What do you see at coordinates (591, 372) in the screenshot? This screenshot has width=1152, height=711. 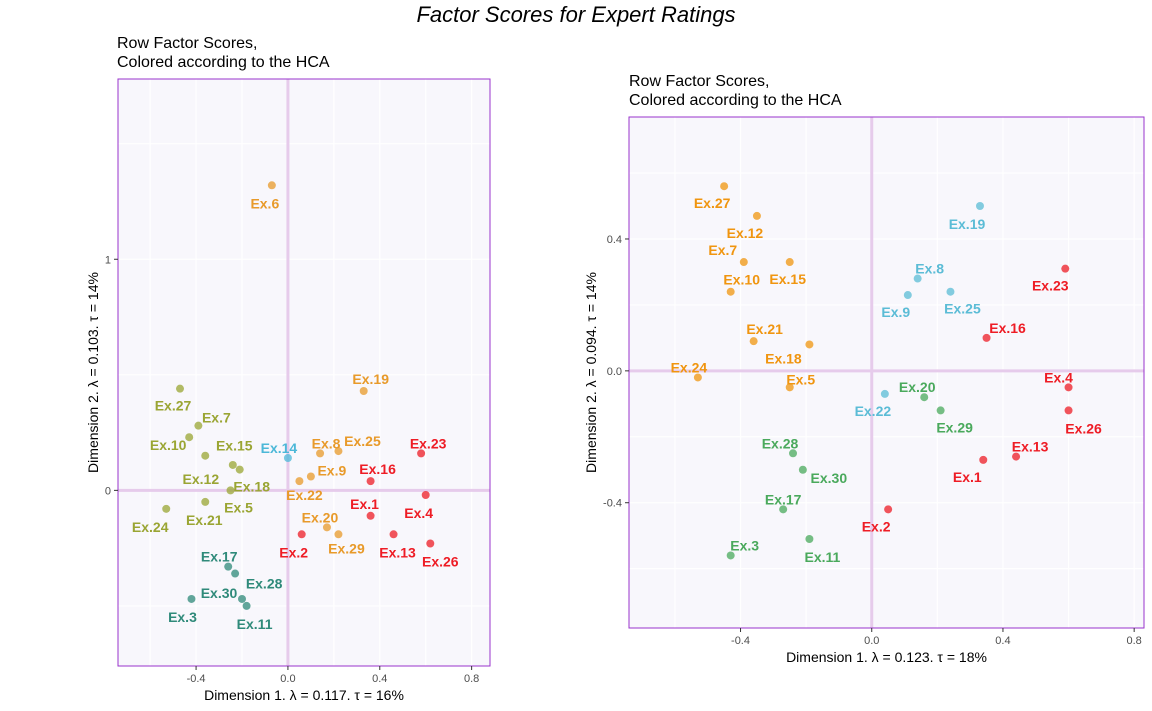 I see `right-y-axis-label: Dimension 2. λ = 0.094. τ = 14%` at bounding box center [591, 372].